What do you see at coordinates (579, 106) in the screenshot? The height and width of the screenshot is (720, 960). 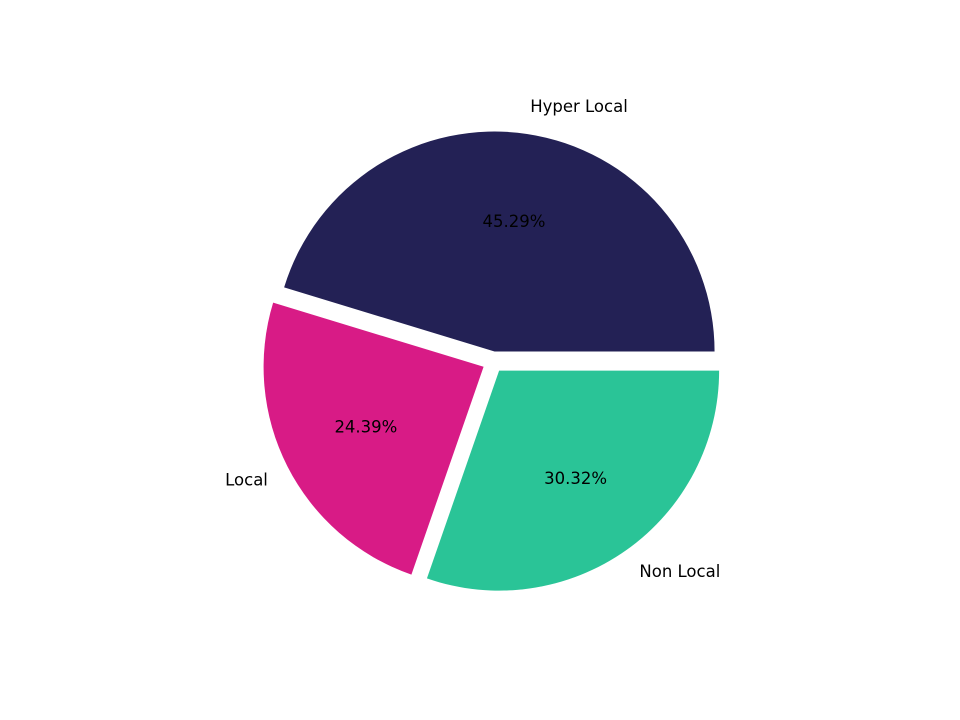 I see `slice-label-hyper-local: Hyper Local` at bounding box center [579, 106].